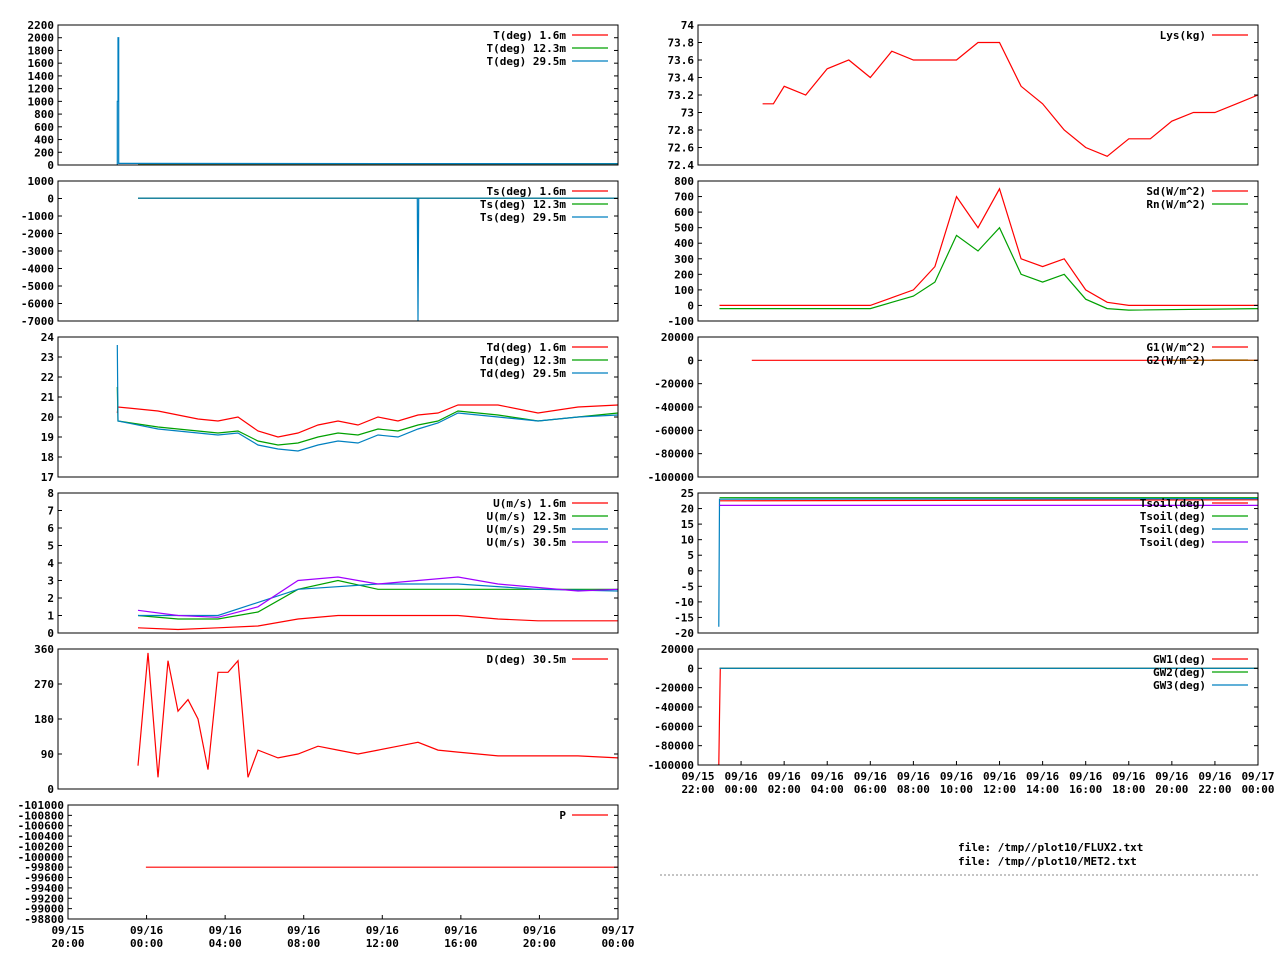  Describe the element at coordinates (50, 616) in the screenshot. I see `y-tick-label: 1` at that location.